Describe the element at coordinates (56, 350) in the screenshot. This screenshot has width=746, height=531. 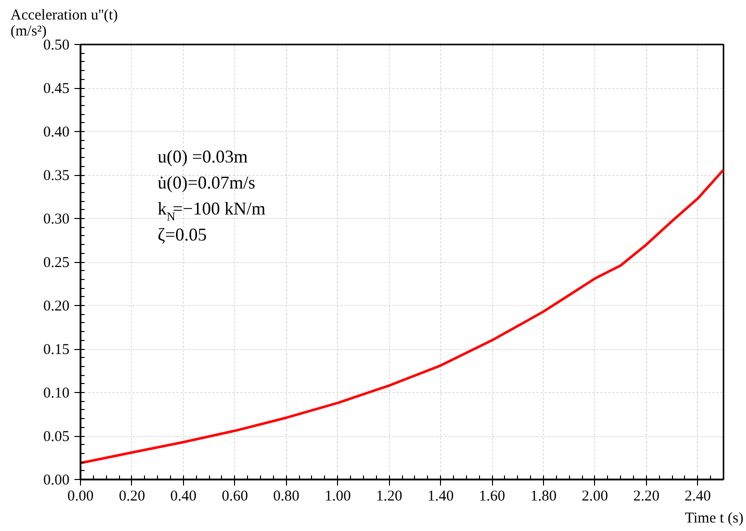
I see `y-tick-label: 0.15` at that location.